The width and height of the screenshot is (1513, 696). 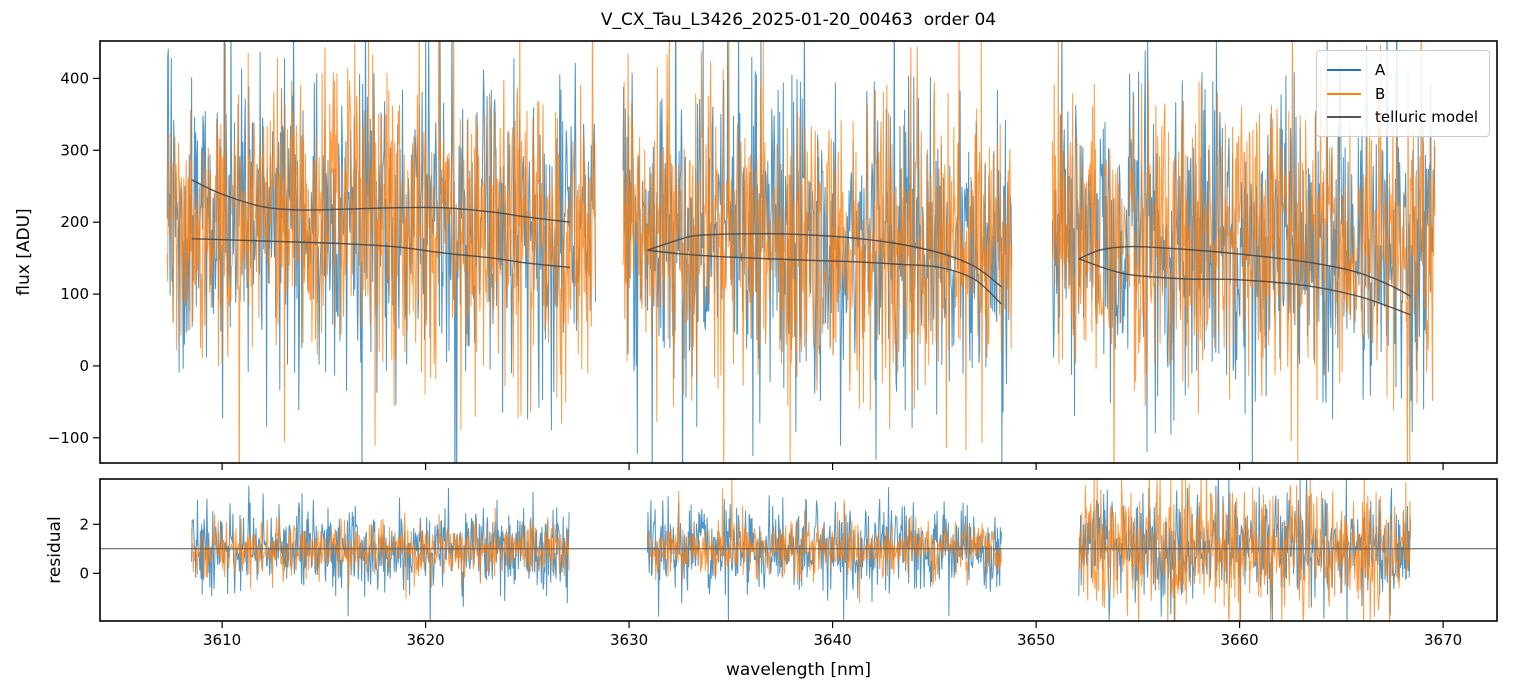 What do you see at coordinates (1240, 640) in the screenshot?
I see `x-tick-label: 3660` at bounding box center [1240, 640].